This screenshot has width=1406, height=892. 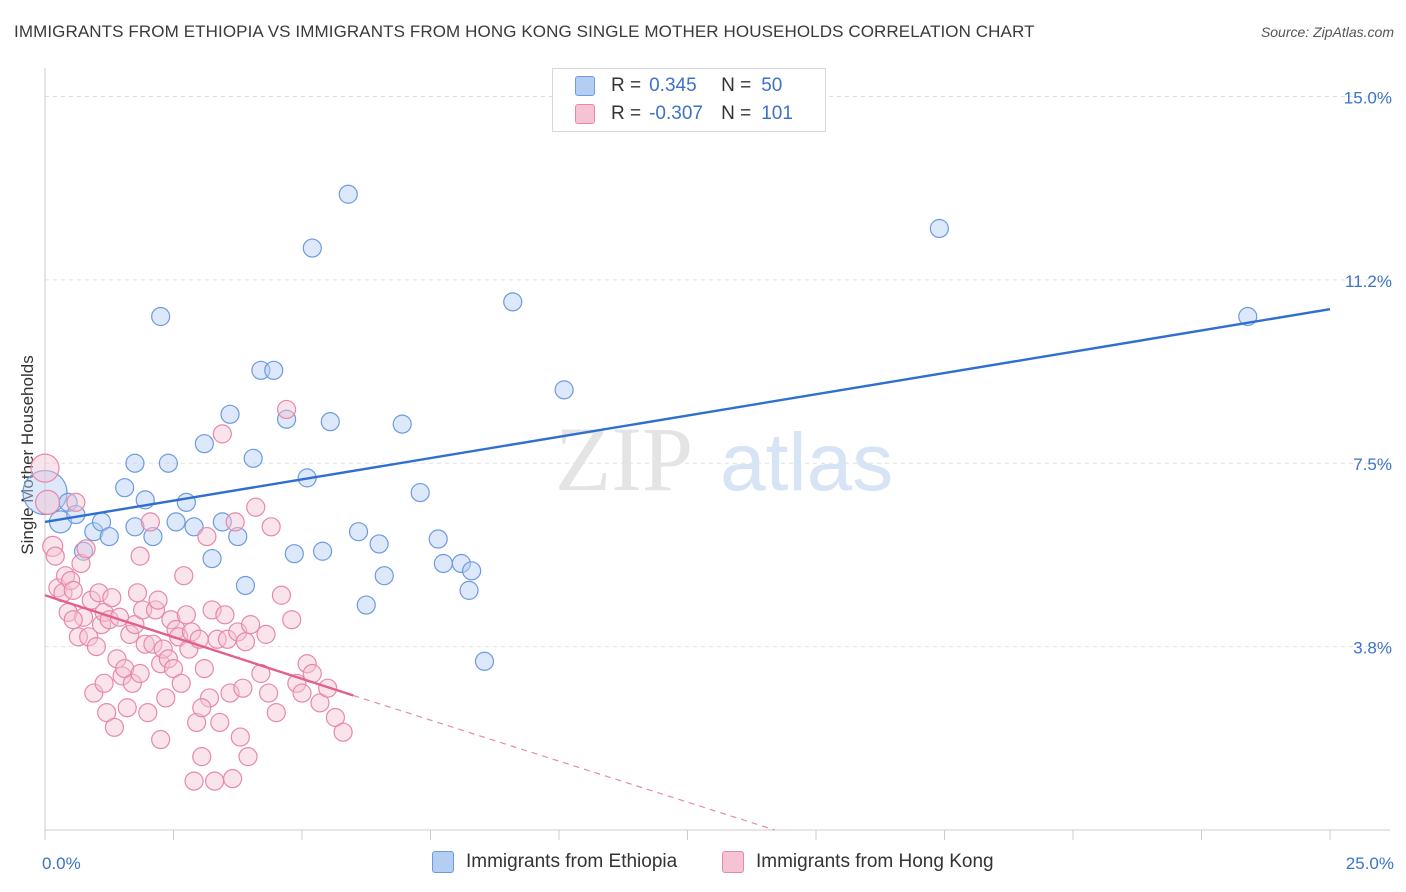 What do you see at coordinates (554, 862) in the screenshot?
I see `legend-item-ethiopia: Immigrants from Ethiopia` at bounding box center [554, 862].